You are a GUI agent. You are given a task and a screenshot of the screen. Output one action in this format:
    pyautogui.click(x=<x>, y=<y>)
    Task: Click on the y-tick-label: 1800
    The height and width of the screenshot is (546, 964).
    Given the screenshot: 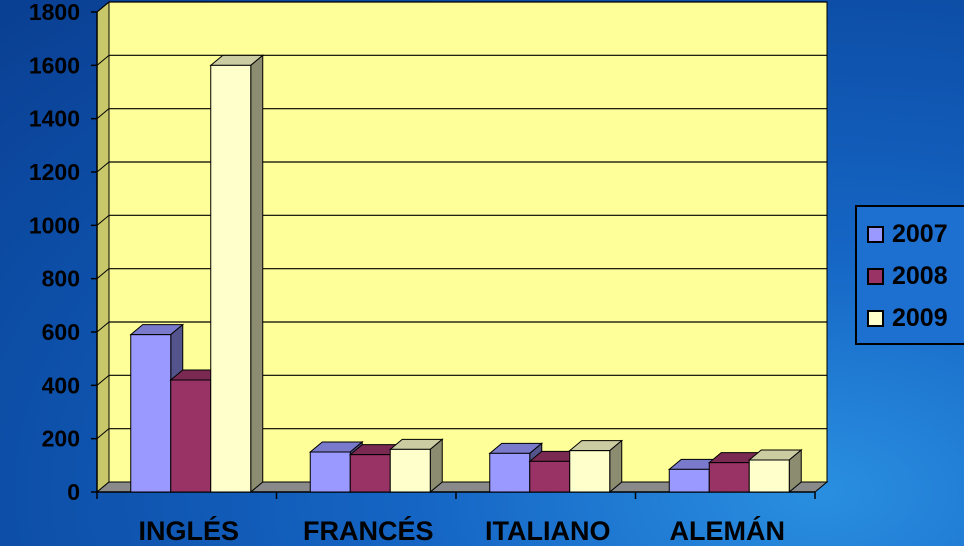 What is the action you would take?
    pyautogui.click(x=54, y=12)
    